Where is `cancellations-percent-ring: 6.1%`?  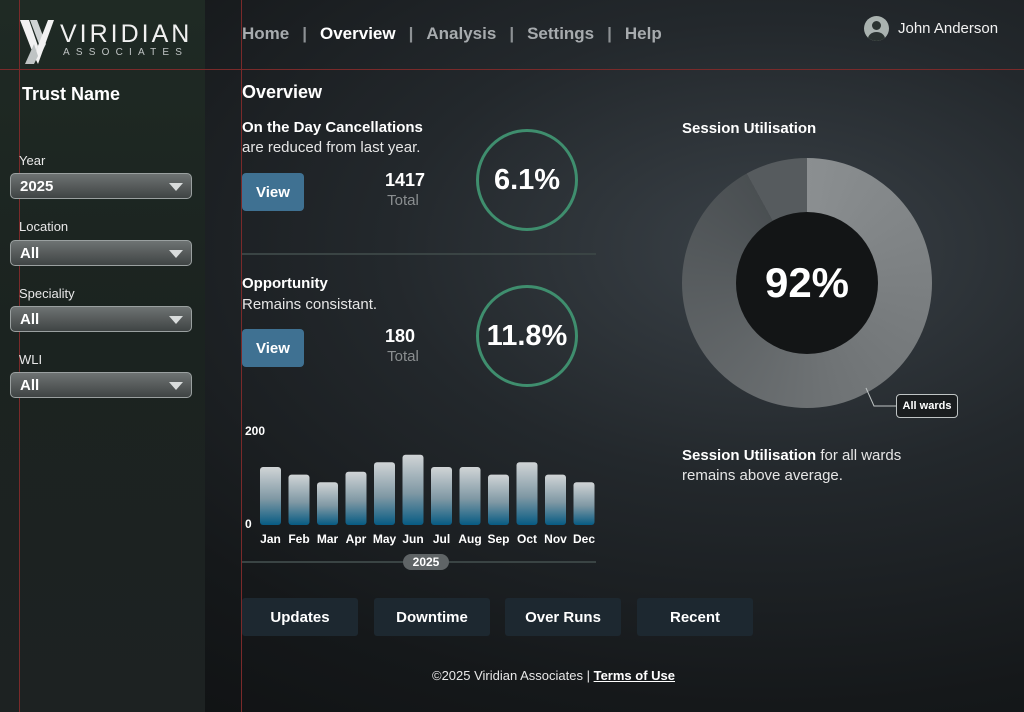 cancellations-percent-ring: 6.1% is located at coordinates (527, 180).